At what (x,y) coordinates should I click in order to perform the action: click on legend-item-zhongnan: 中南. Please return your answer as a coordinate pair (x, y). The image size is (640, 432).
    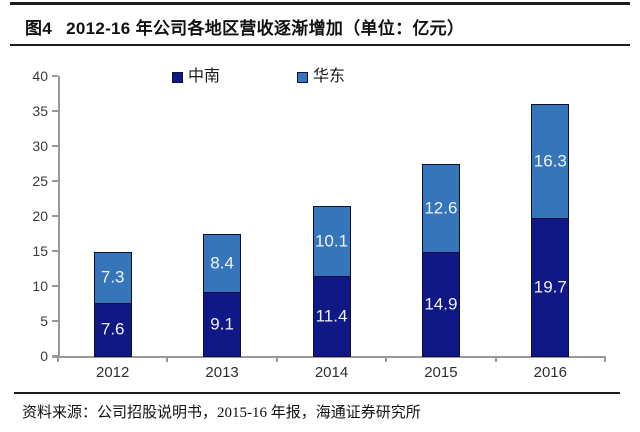
    Looking at the image, I should click on (196, 77).